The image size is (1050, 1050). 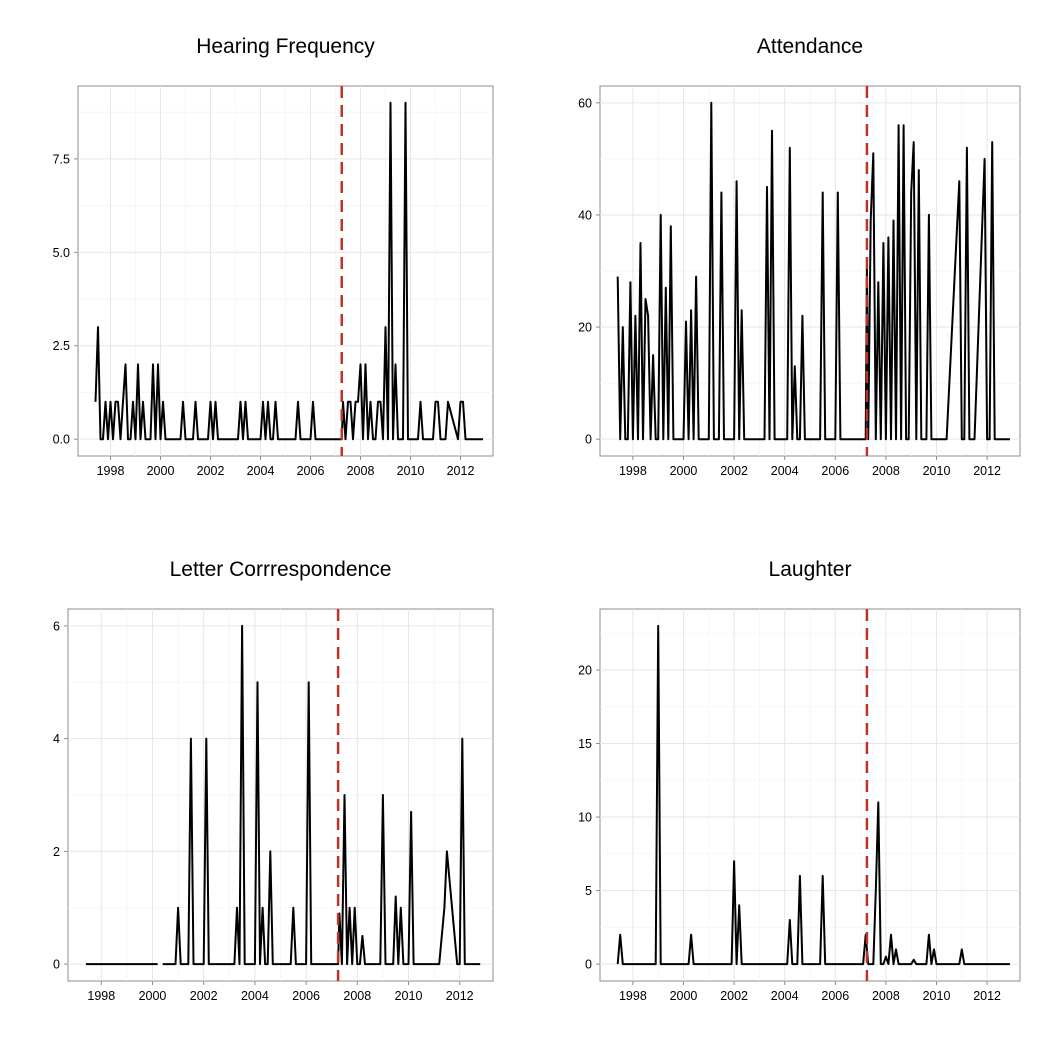 What do you see at coordinates (585, 215) in the screenshot?
I see `y-tick-label: 40` at bounding box center [585, 215].